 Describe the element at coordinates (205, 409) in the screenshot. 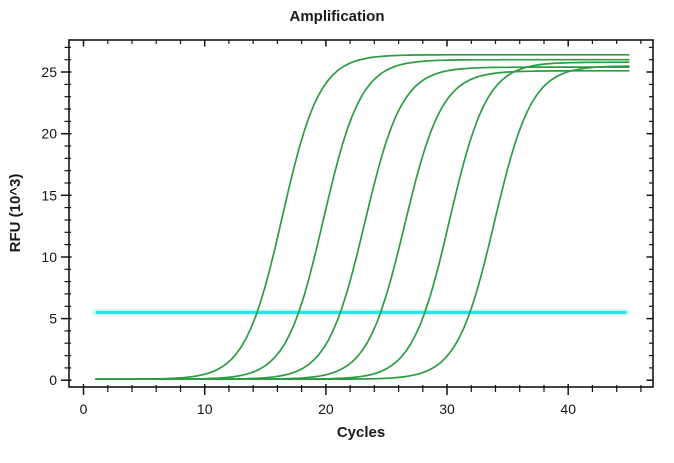

I see `x-tick-label: 10` at that location.